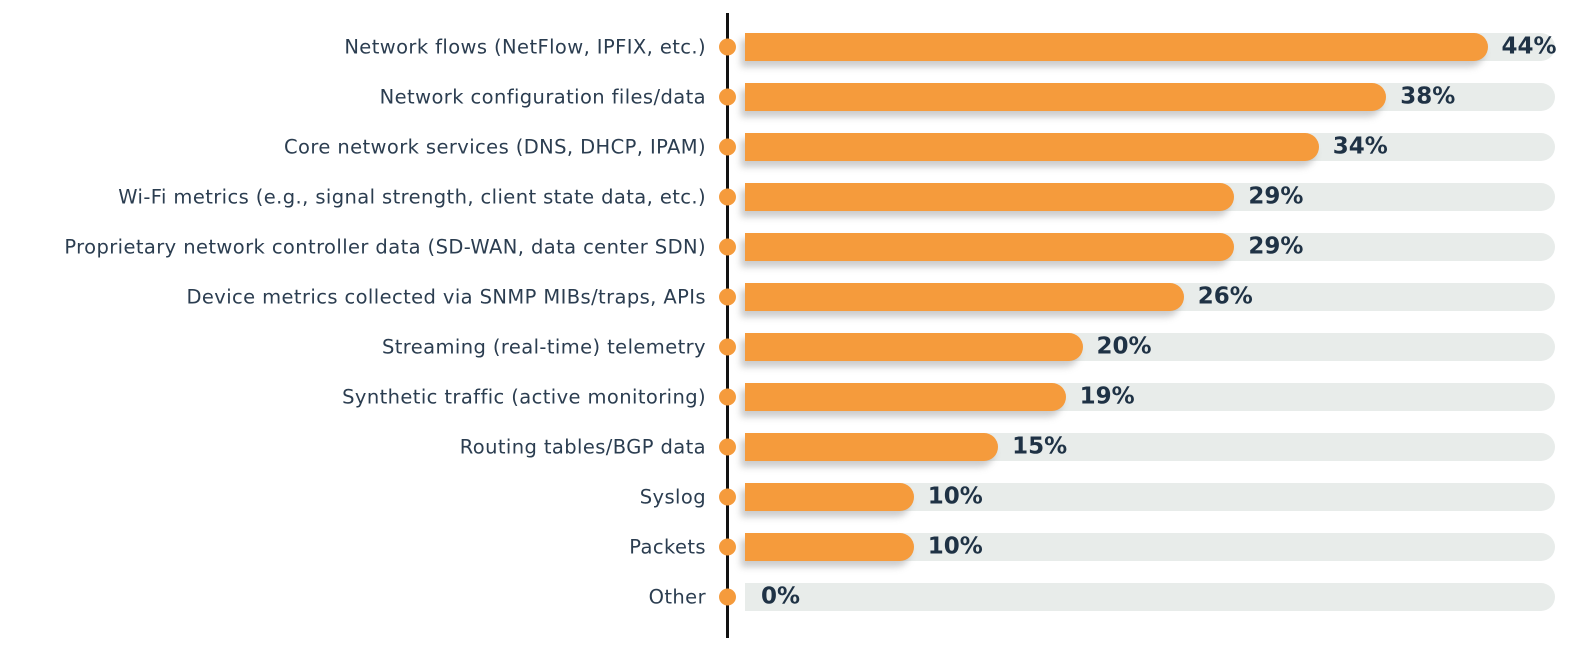 The image size is (1585, 657). What do you see at coordinates (524, 397) in the screenshot?
I see `category-label: Synthetic traffic (active monitoring)` at bounding box center [524, 397].